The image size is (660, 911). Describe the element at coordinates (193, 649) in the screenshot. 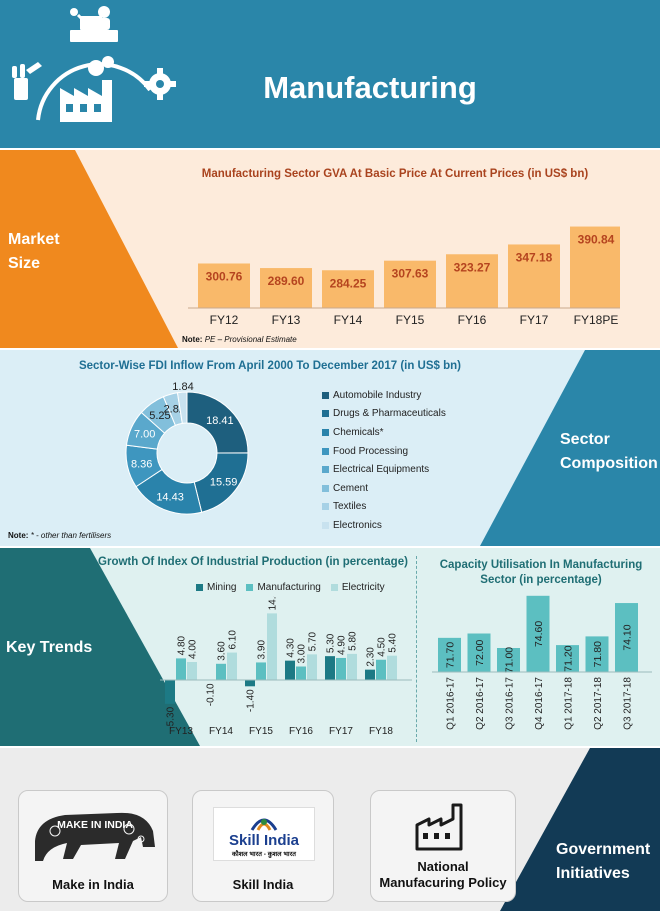

I see `iip-value-label: 4.00` at that location.